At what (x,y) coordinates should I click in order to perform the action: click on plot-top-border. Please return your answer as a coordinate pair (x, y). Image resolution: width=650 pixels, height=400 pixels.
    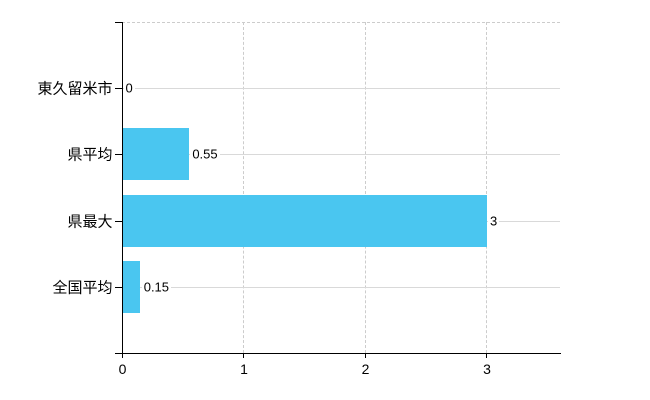
    Looking at the image, I should click on (340, 22).